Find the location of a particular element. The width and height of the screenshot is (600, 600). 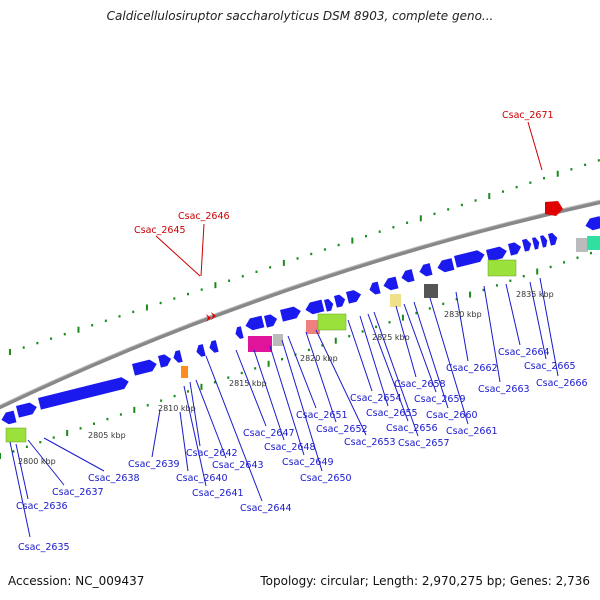

tick-label-2835: 2835 kbp is located at coordinates (535, 294).